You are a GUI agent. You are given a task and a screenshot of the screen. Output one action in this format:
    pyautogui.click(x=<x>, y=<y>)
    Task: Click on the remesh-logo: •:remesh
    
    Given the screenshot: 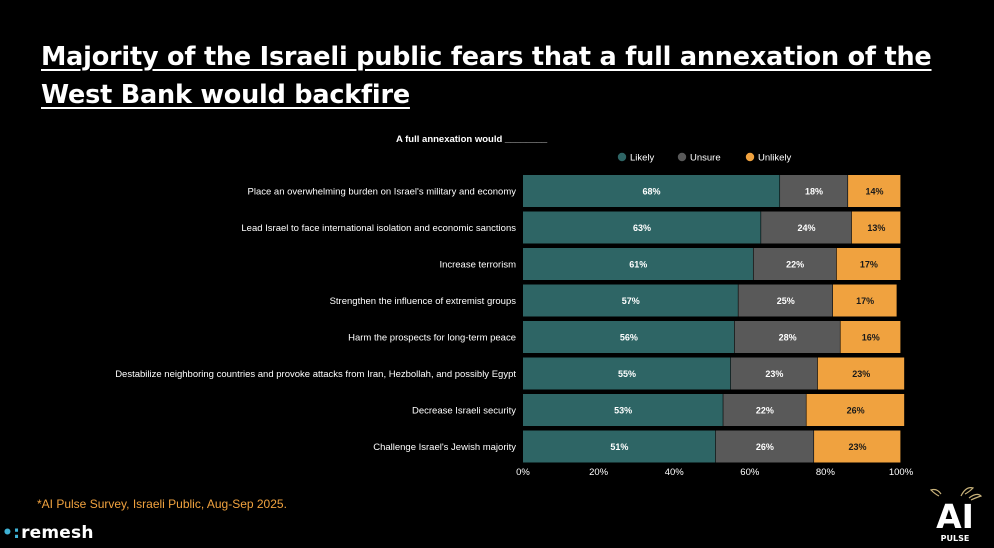 What is the action you would take?
    pyautogui.click(x=48, y=533)
    